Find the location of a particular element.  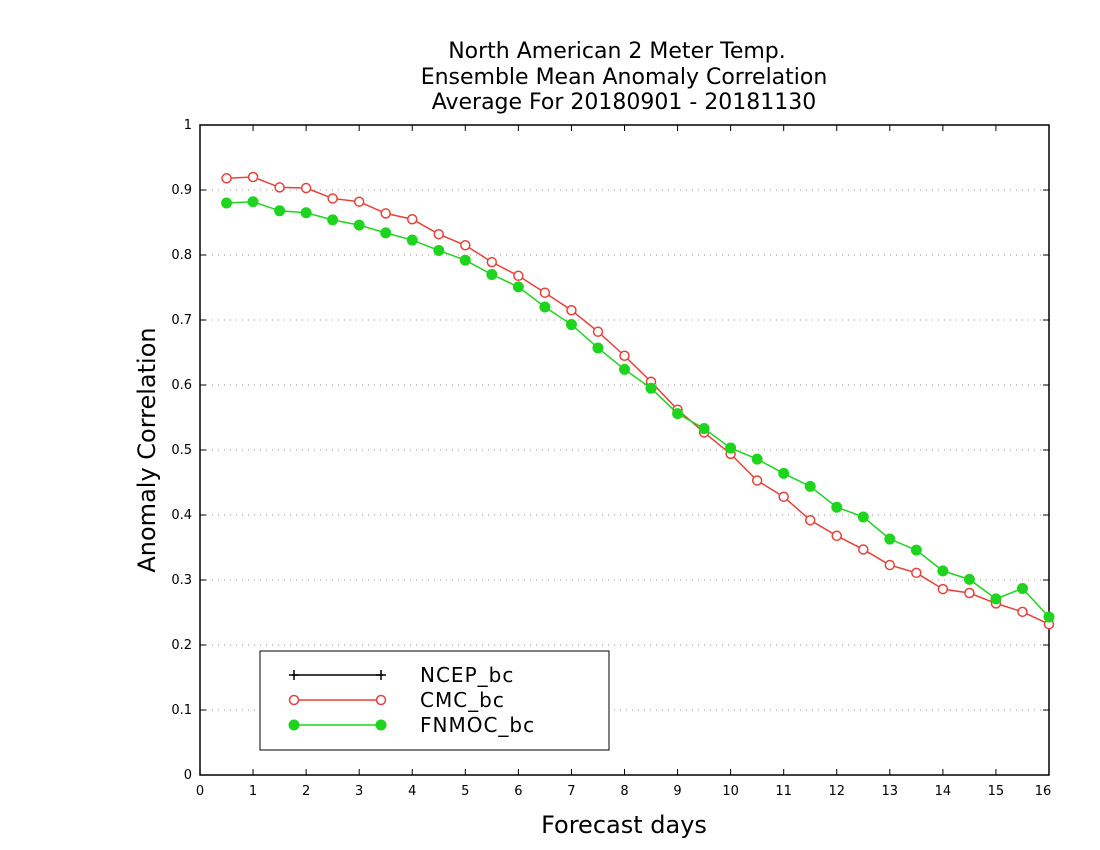

y-tick-label: 0.9 is located at coordinates (181, 190).